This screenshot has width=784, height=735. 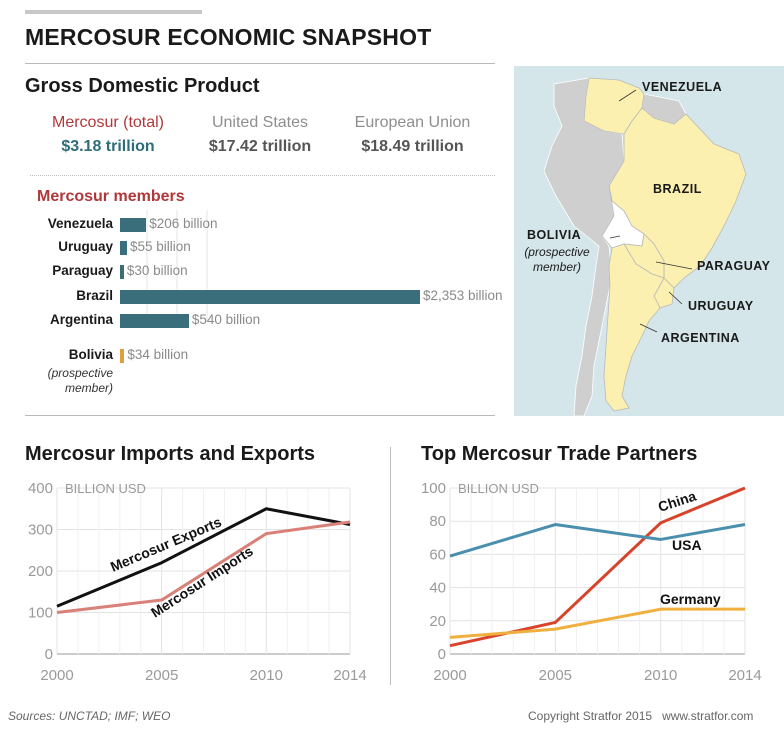 I want to click on map-label-uruguay: URUGUAY, so click(x=721, y=306).